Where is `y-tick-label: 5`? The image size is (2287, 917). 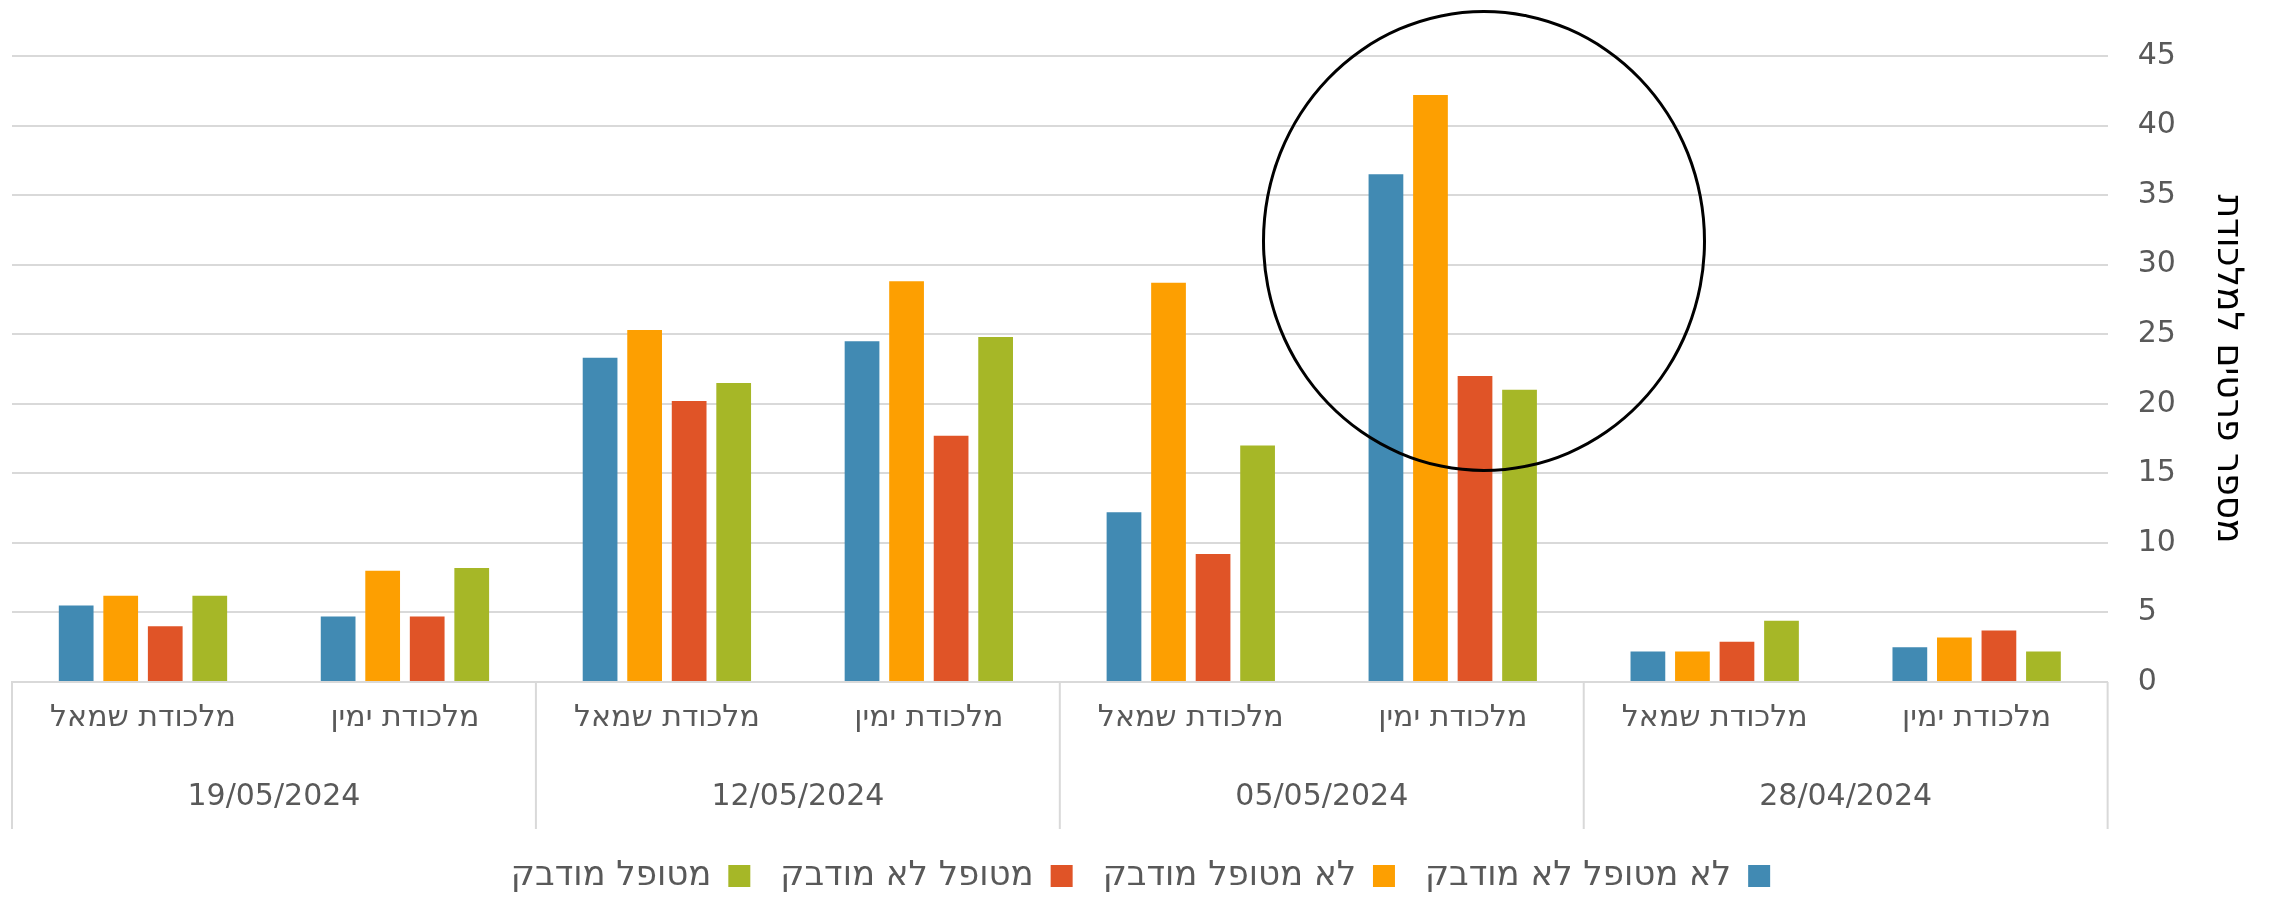
y-tick-label: 5 is located at coordinates (2147, 610).